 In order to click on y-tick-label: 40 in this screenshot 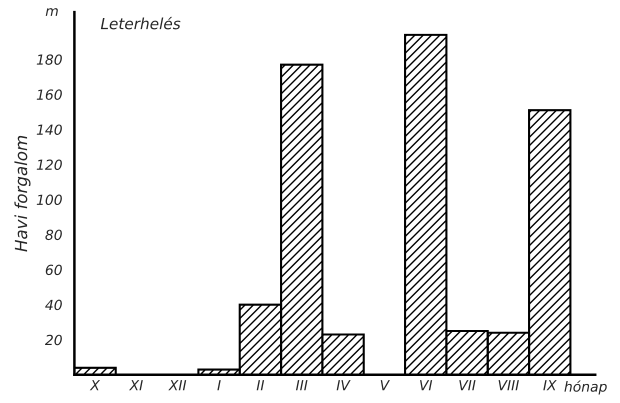, I will do `click(53, 305)`.